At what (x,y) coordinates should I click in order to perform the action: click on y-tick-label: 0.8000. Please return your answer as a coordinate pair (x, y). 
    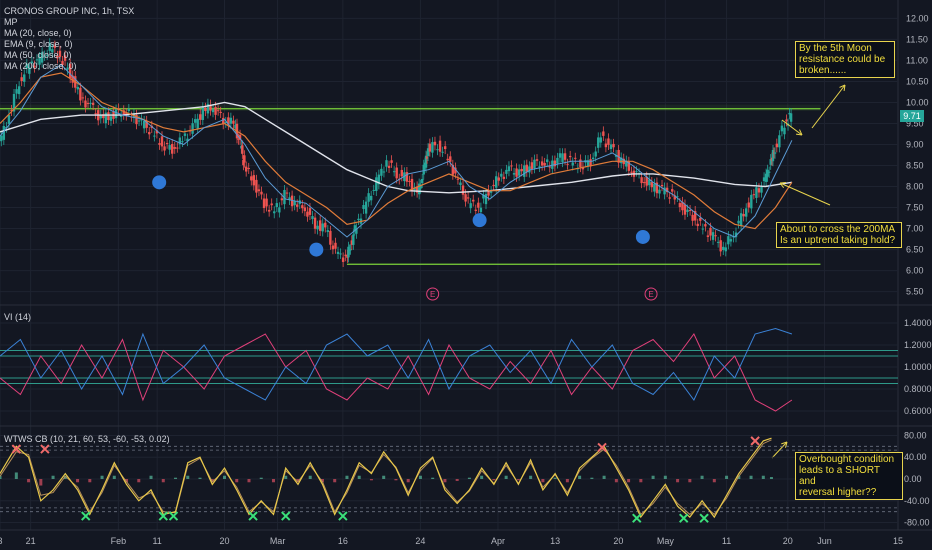
    Looking at the image, I should click on (918, 389).